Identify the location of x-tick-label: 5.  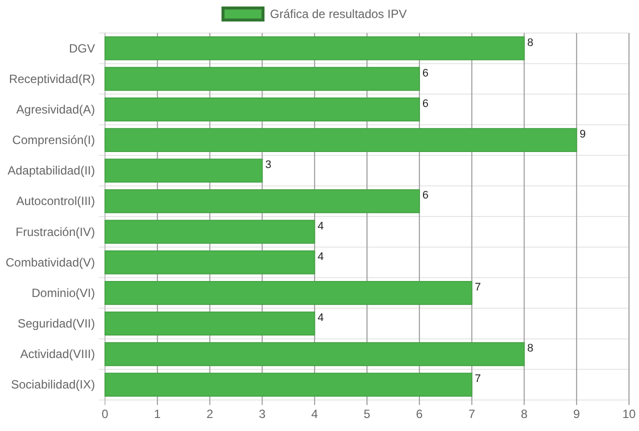
(367, 414).